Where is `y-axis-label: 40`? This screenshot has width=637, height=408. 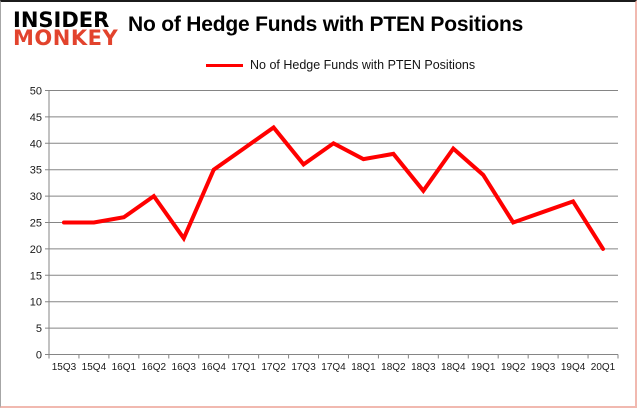 y-axis-label: 40 is located at coordinates (36, 144).